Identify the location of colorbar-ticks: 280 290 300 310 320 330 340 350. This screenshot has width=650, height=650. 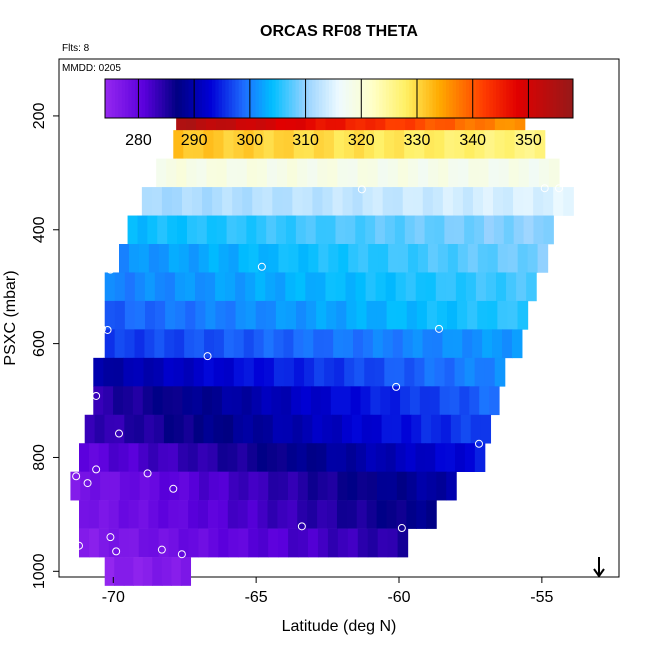
(333, 114).